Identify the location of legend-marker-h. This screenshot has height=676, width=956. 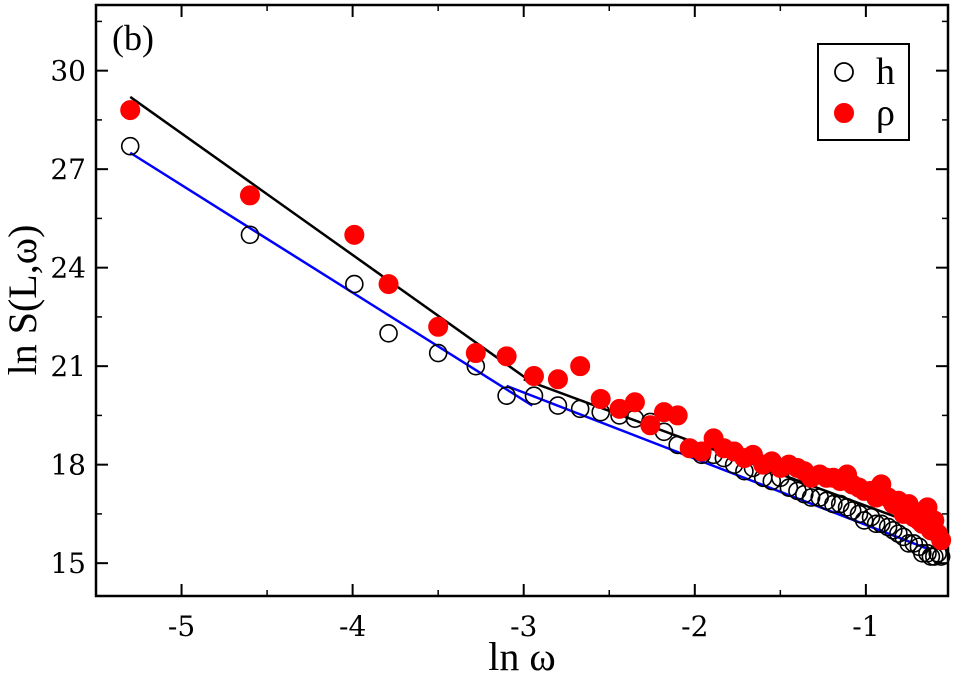
(844, 72).